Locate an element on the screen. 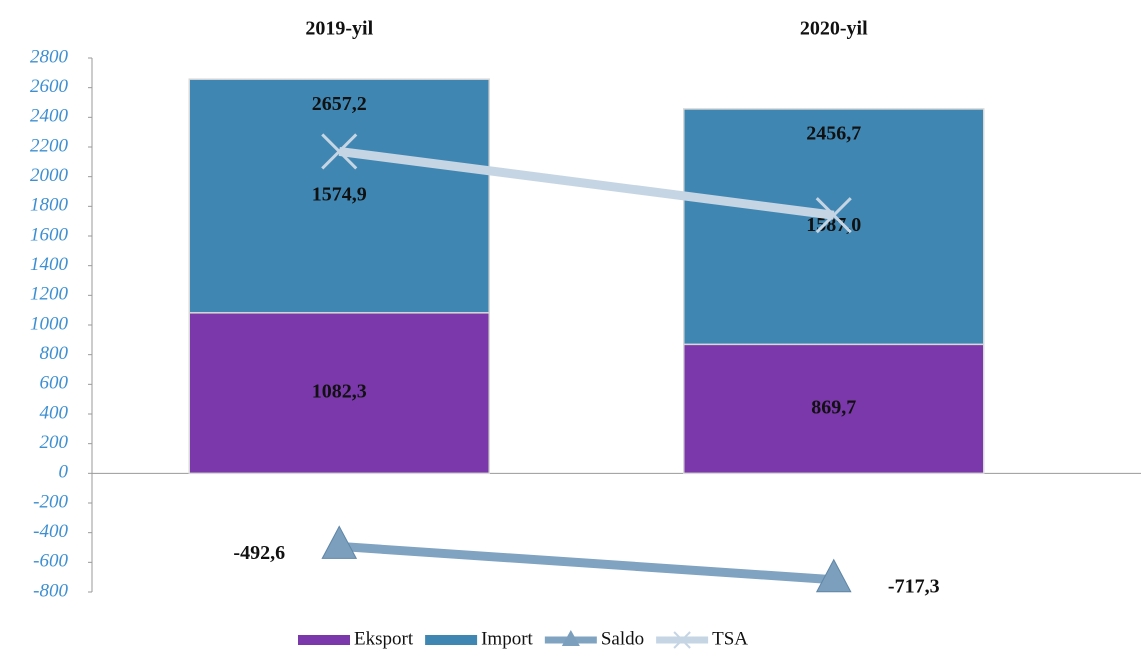 The height and width of the screenshot is (659, 1141). y-tick-label: -200 is located at coordinates (50, 501).